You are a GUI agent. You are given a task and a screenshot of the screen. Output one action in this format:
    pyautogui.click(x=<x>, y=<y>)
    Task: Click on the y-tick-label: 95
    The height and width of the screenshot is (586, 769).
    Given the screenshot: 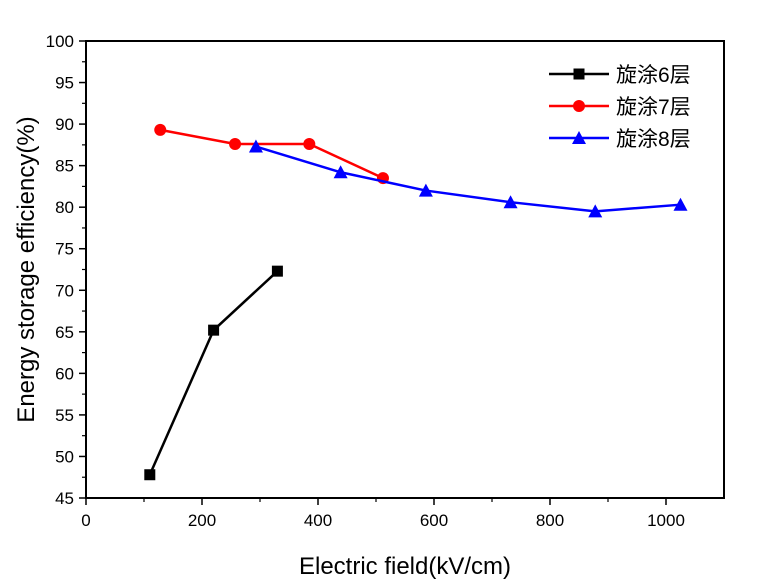 What is the action you would take?
    pyautogui.click(x=64, y=83)
    